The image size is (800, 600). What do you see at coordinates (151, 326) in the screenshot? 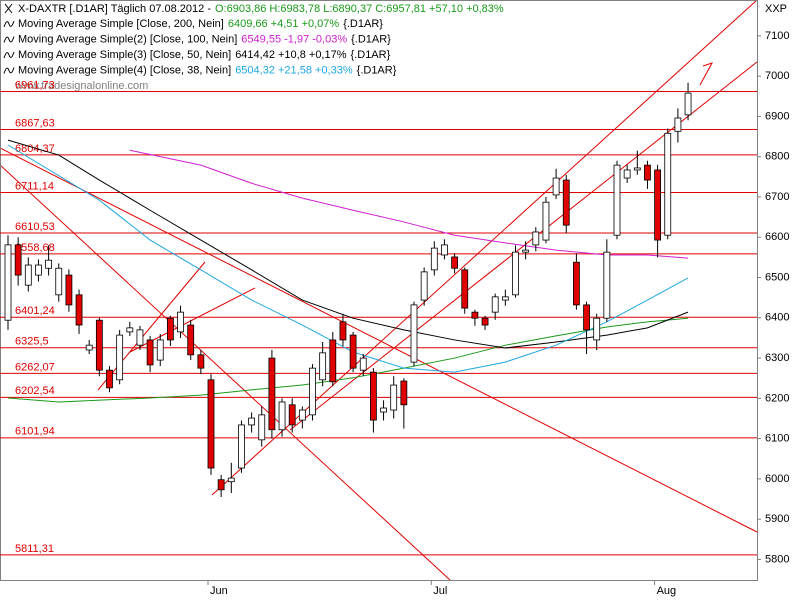
I see `trend-line` at bounding box center [151, 326].